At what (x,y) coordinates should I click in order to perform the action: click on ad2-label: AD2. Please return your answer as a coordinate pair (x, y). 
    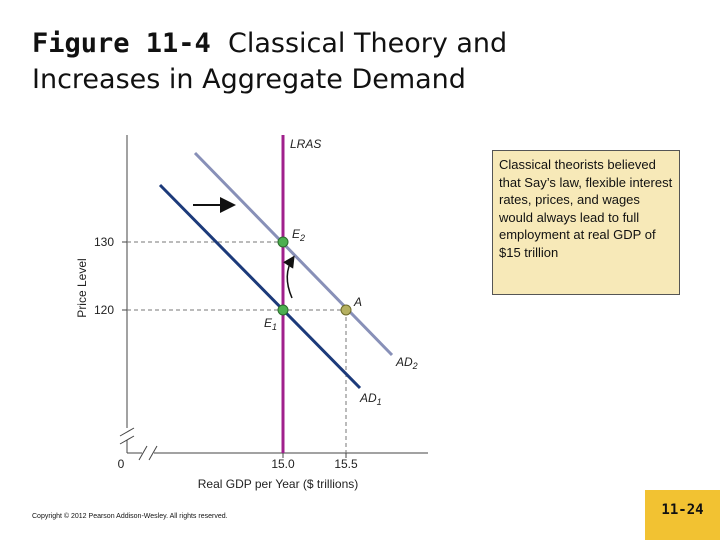
    Looking at the image, I should click on (406, 363).